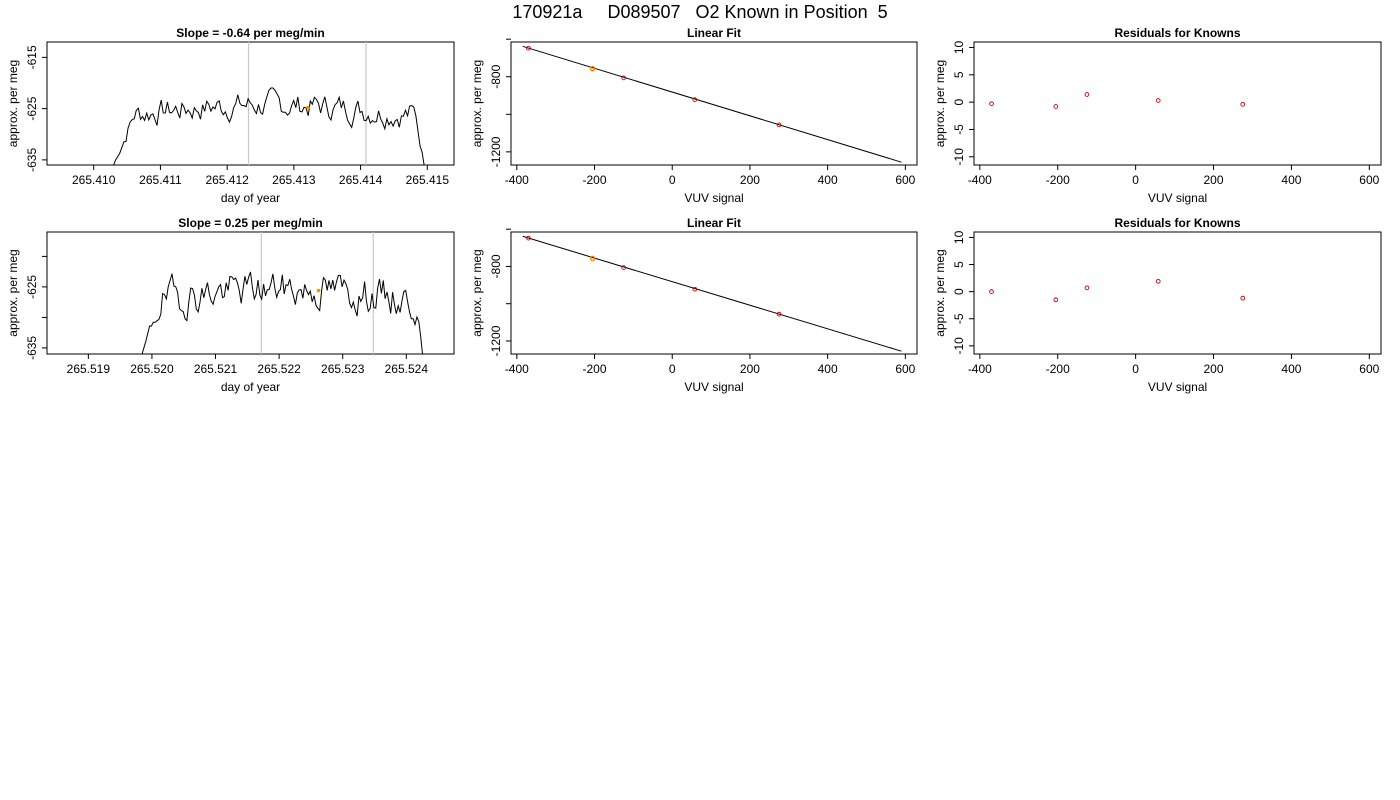 The height and width of the screenshot is (800, 1400). What do you see at coordinates (428, 180) in the screenshot?
I see `x-tick-label: 265.415` at bounding box center [428, 180].